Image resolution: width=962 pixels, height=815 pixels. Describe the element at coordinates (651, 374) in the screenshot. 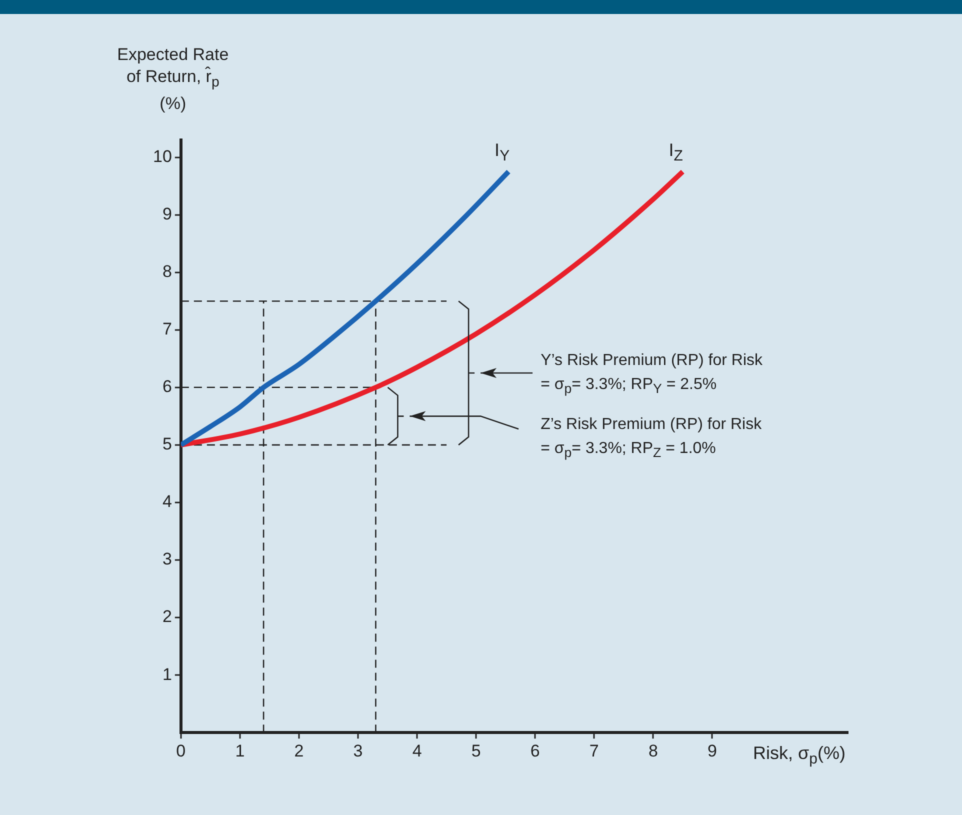

I see `annotation: Y’s Risk Premium (RP) for Risk = σ$_{p}$= 3.3%; RP$_{Y}$ = 2.5%` at that location.